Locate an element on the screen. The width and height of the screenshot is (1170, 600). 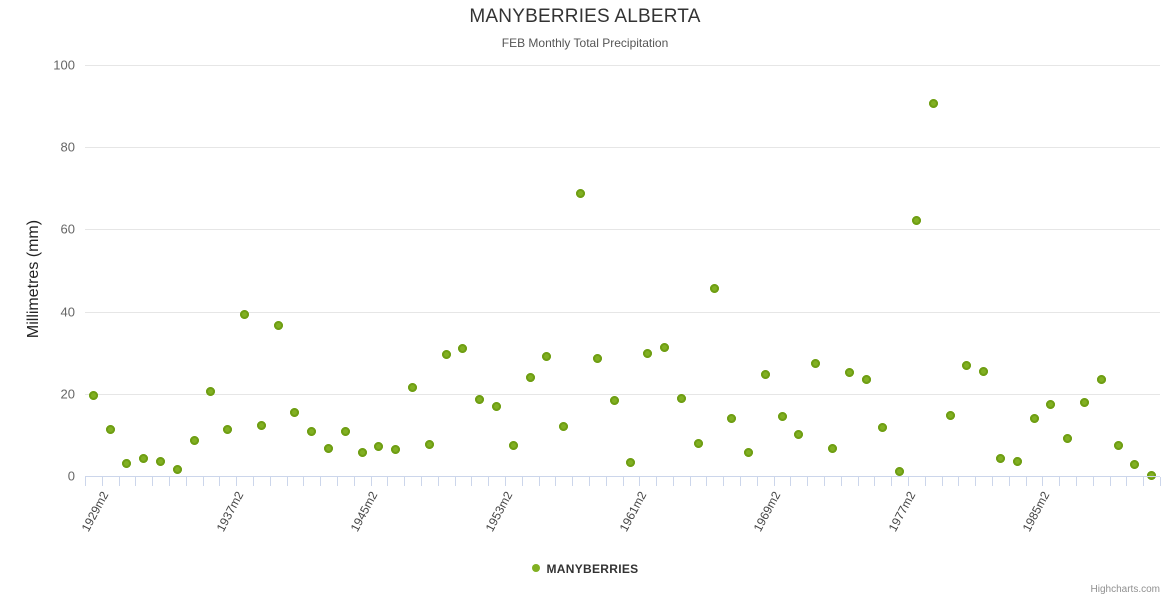
x-axis-tick-label: 1953m2 is located at coordinates (498, 511).